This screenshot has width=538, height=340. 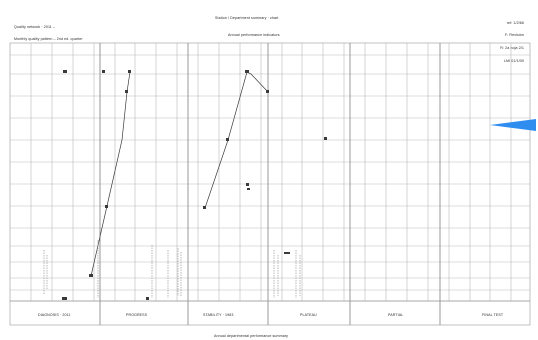 I want to click on header-right-line-3: R: 2a hoja 2/1, so click(x=512, y=48).